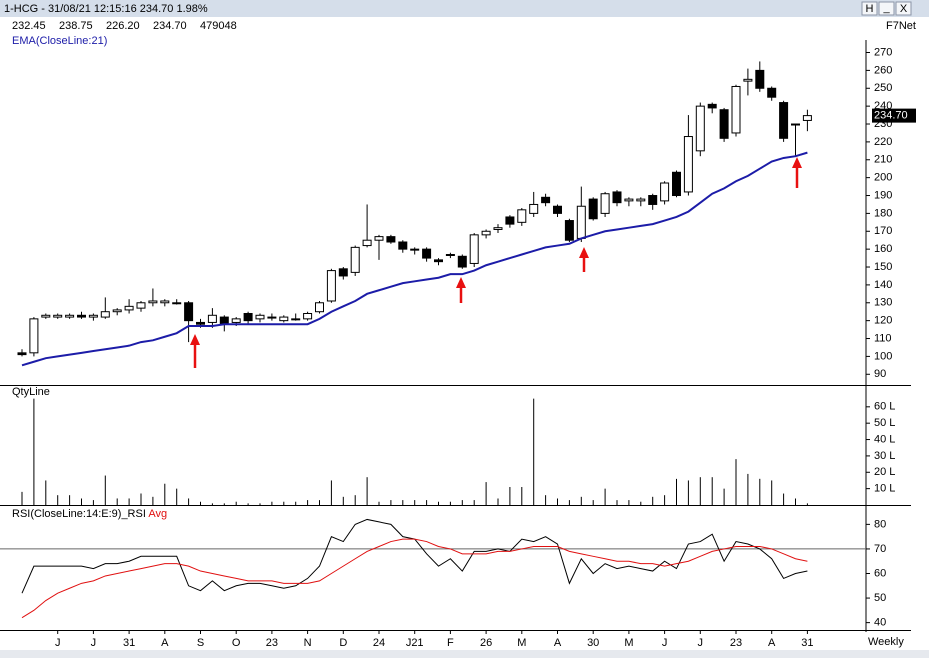 This screenshot has width=929, height=658. I want to click on y-tick-label: 200, so click(883, 178).